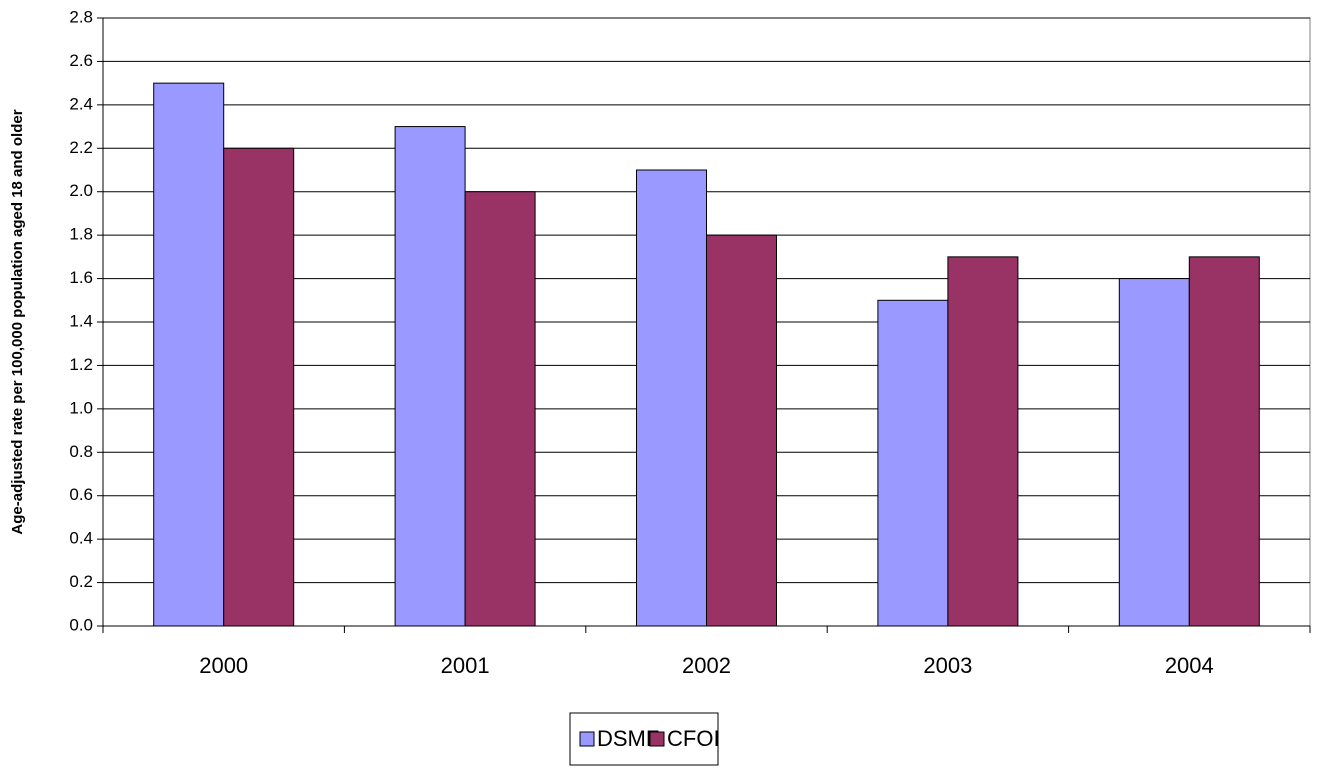 This screenshot has width=1317, height=771. Describe the element at coordinates (223, 665) in the screenshot. I see `x-tick-label: 2000` at that location.